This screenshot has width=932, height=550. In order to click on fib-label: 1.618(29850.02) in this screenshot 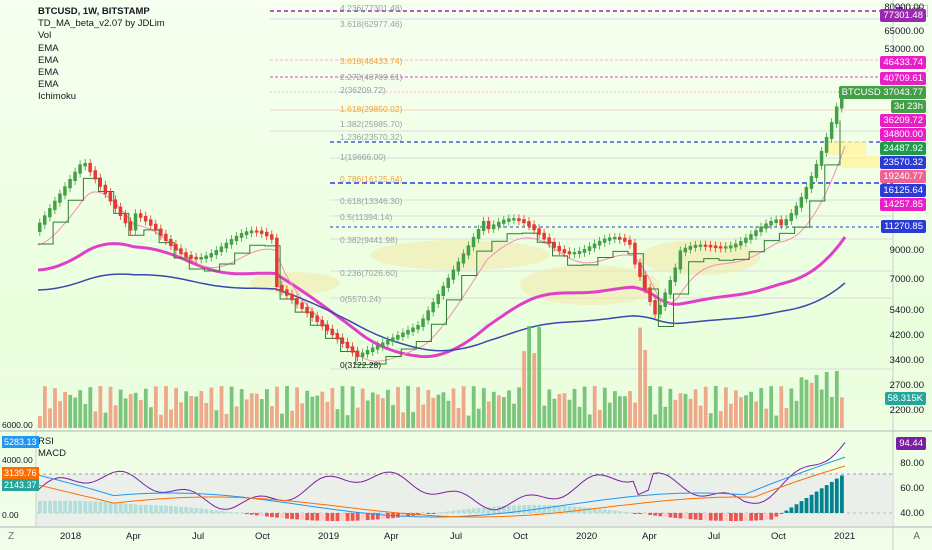, I will do `click(371, 109)`.